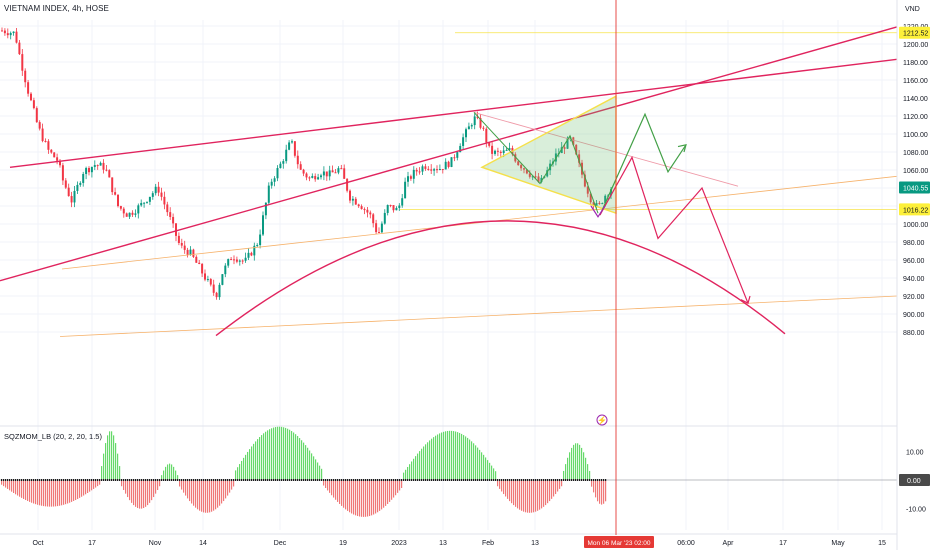 Image resolution: width=932 pixels, height=550 pixels. What do you see at coordinates (915, 210) in the screenshot?
I see `price-badge-label: 1016.22` at bounding box center [915, 210].